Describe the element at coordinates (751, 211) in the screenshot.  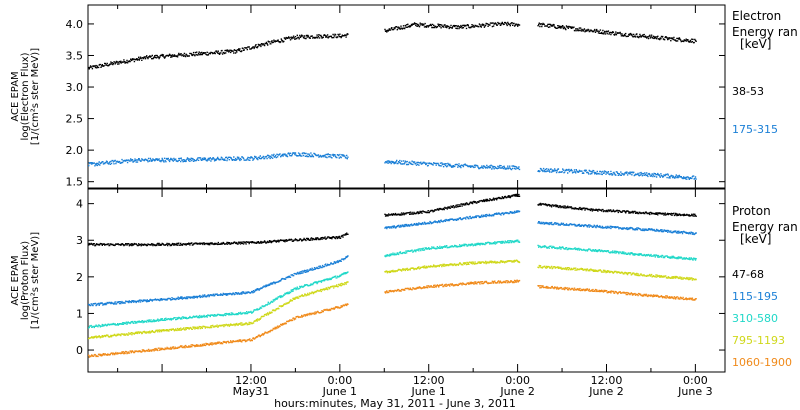
I see `legend-title: Proton` at that location.